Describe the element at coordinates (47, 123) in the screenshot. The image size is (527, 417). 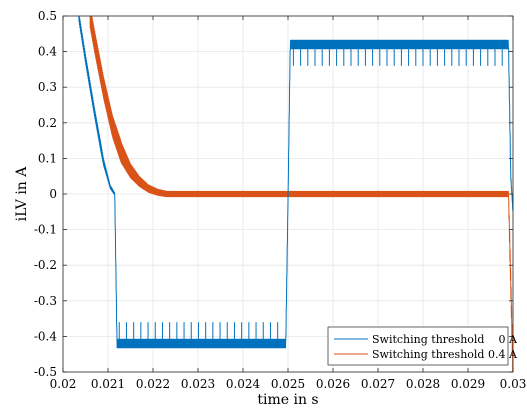
I see `y-tick-label: 0.2` at that location.